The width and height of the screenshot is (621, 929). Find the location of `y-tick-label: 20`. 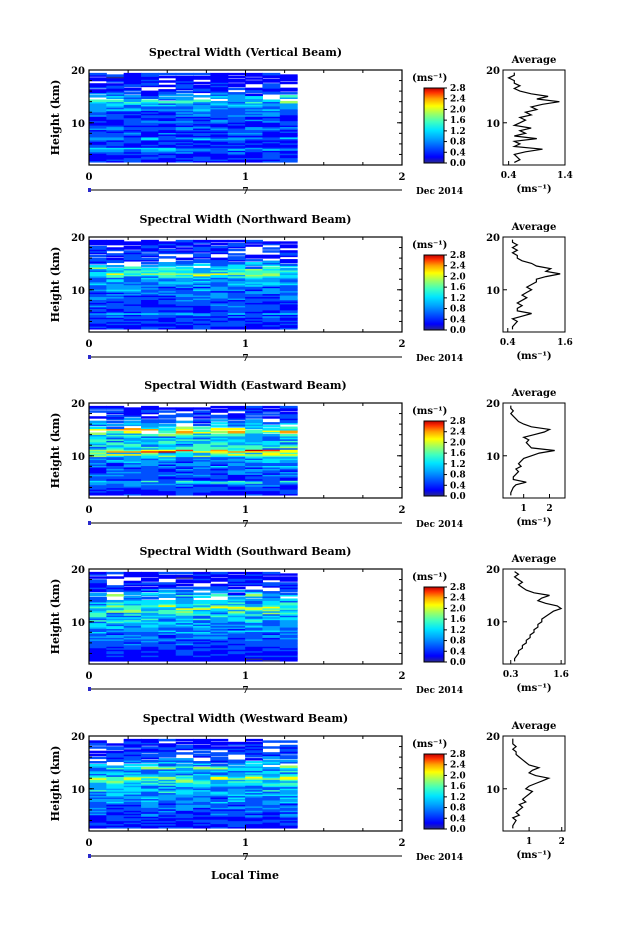

y-tick-label: 20 is located at coordinates (78, 404).